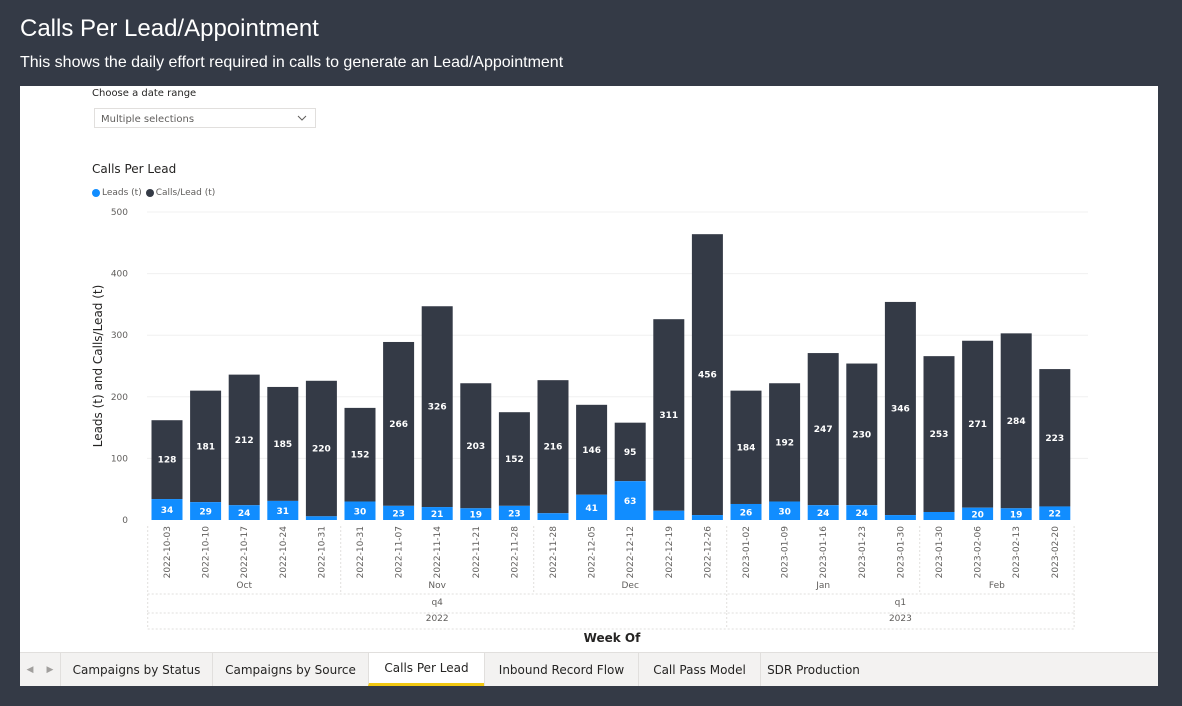  I want to click on x-tick-label: 2022-12-26, so click(708, 552).